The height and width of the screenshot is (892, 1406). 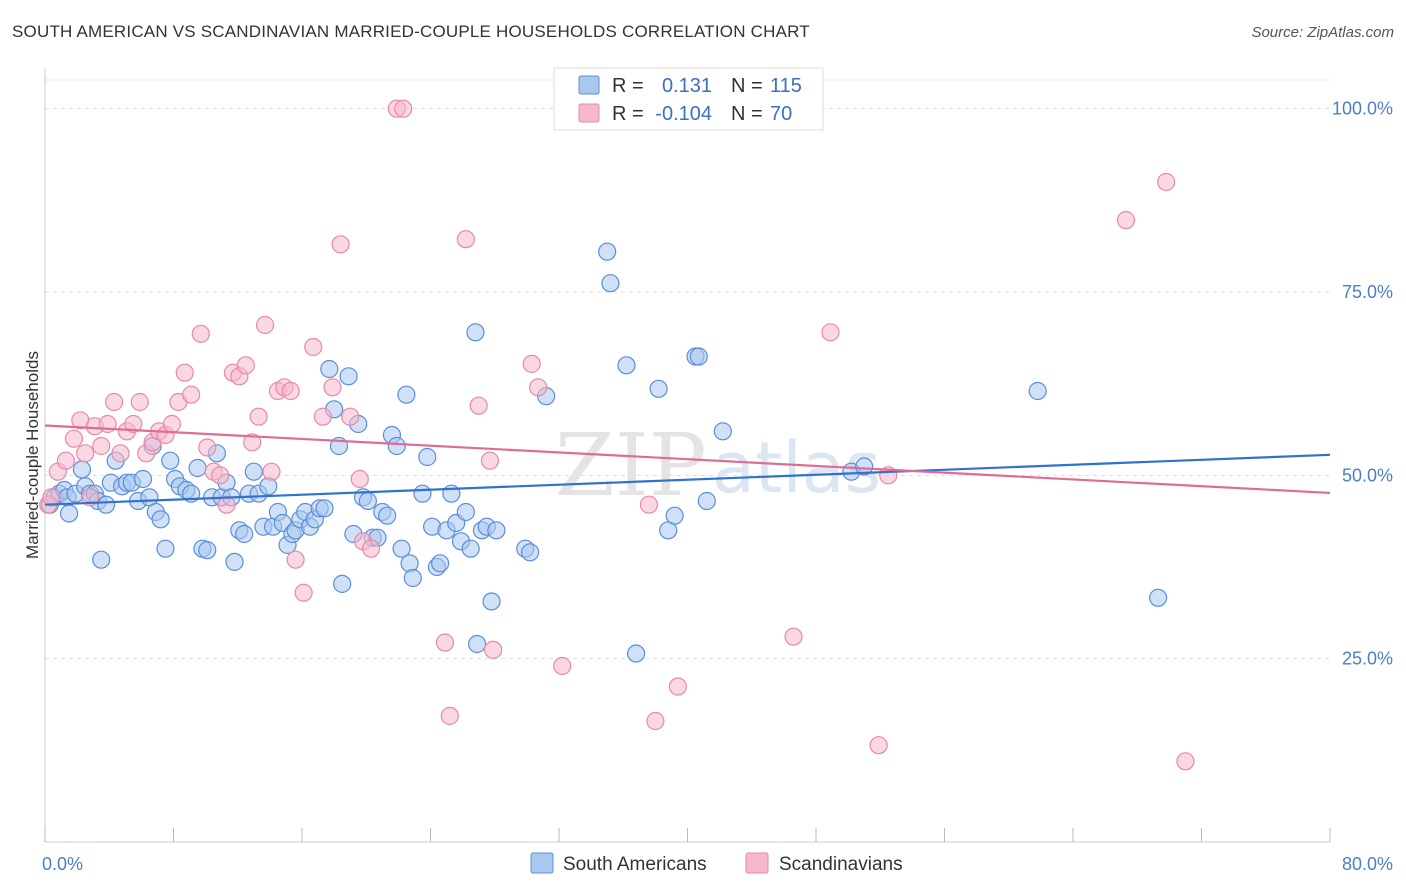 I want to click on y-tick-label-1: 50.0%, so click(x=1367, y=475).